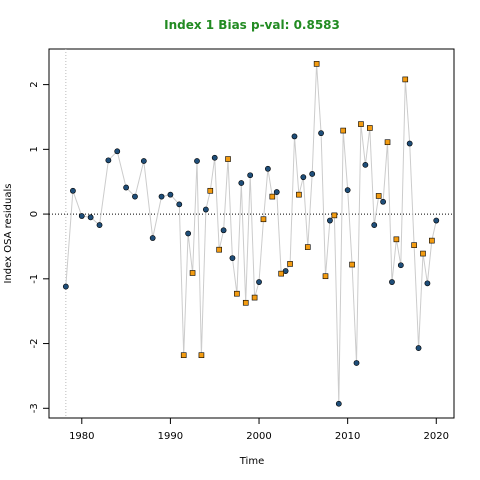  What do you see at coordinates (251, 461) in the screenshot?
I see `x-axis-label: Time` at bounding box center [251, 461].